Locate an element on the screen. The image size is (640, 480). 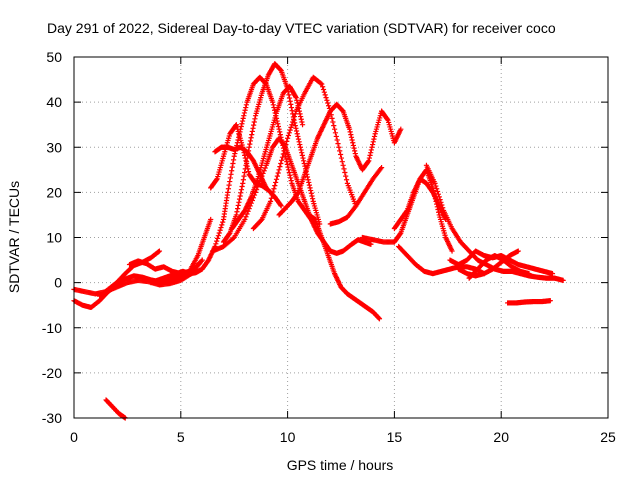
x-tick-label: 0 is located at coordinates (74, 437).